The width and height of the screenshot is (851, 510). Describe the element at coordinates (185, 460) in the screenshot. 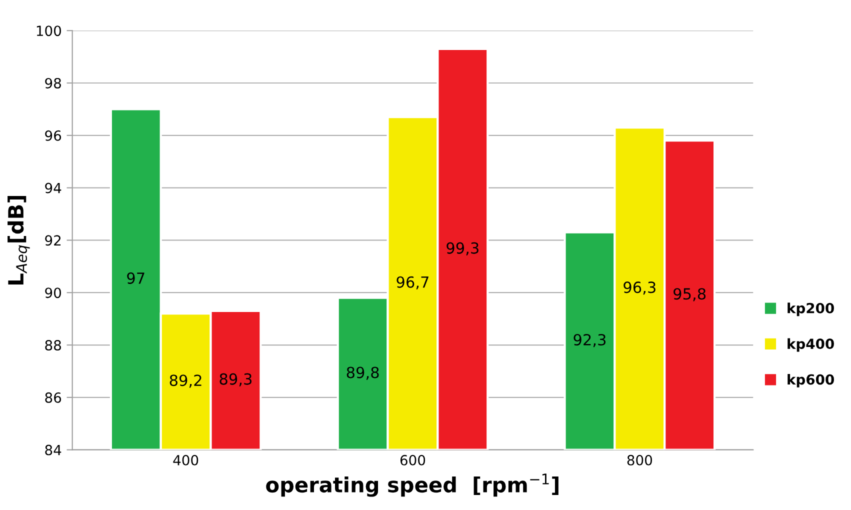

I see `x-tick-label: 400` at that location.